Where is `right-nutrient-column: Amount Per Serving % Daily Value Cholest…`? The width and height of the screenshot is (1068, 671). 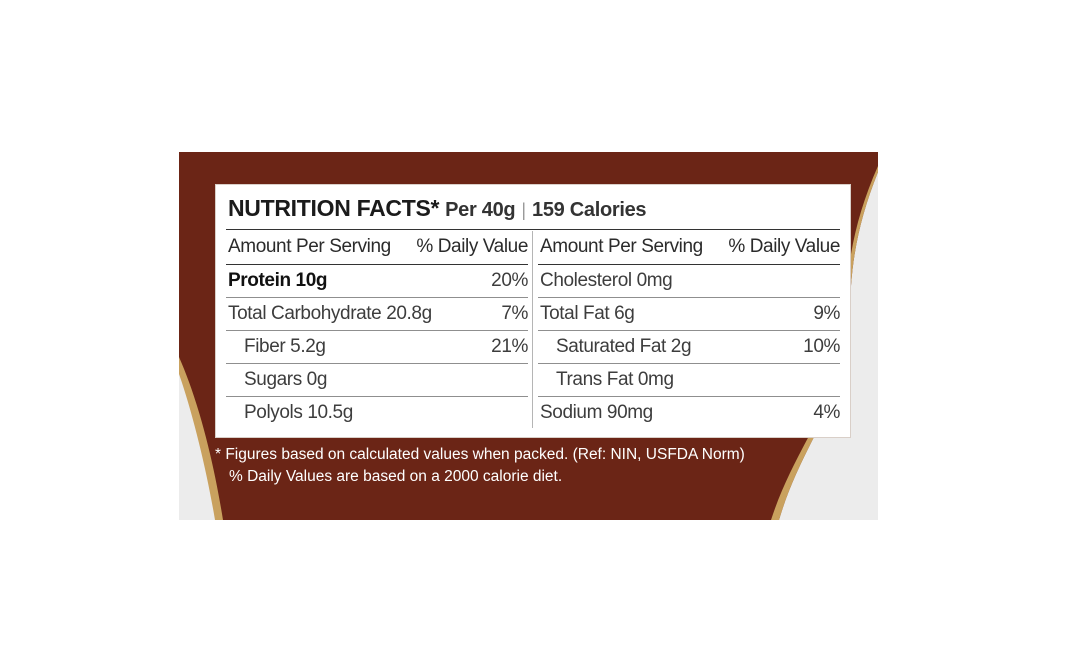 right-nutrient-column: Amount Per Serving % Daily Value Cholest… is located at coordinates (689, 330).